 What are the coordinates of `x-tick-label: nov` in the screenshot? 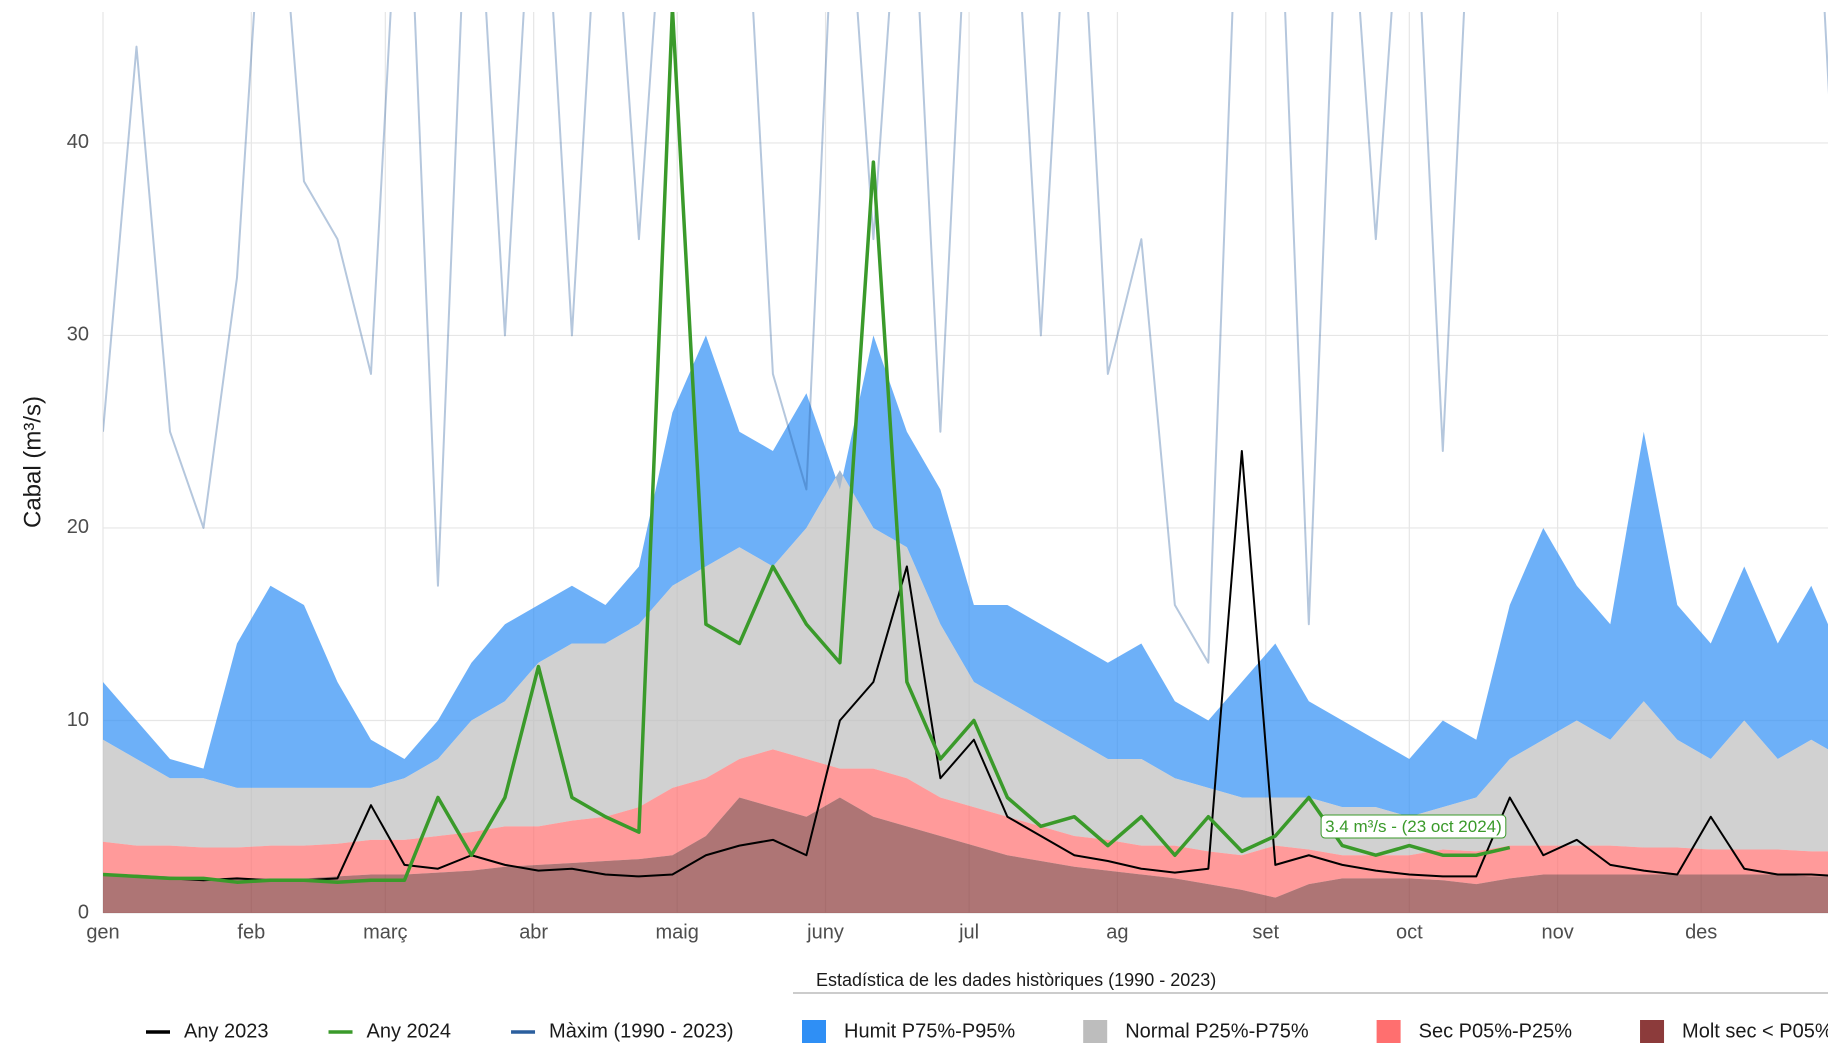 It's located at (1558, 932).